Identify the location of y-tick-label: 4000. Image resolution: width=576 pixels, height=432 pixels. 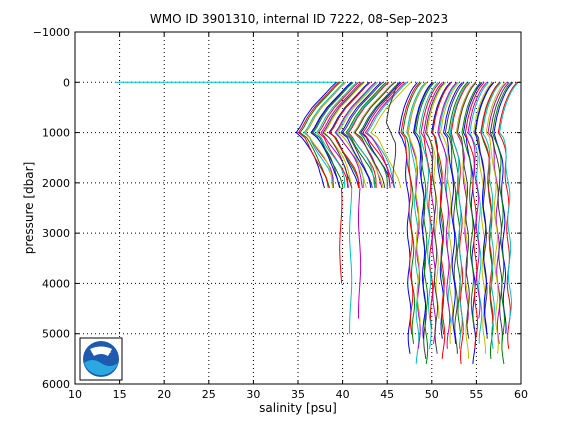
(56, 283).